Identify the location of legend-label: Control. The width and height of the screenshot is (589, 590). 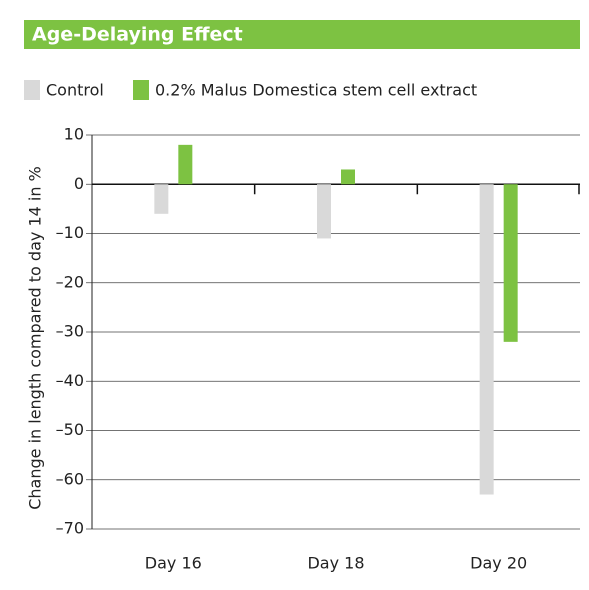
(75, 90).